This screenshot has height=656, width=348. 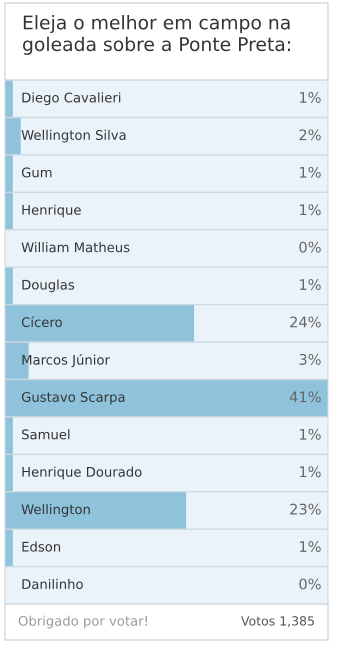 What do you see at coordinates (66, 361) in the screenshot?
I see `y-tick-label: Marcos Júnior` at bounding box center [66, 361].